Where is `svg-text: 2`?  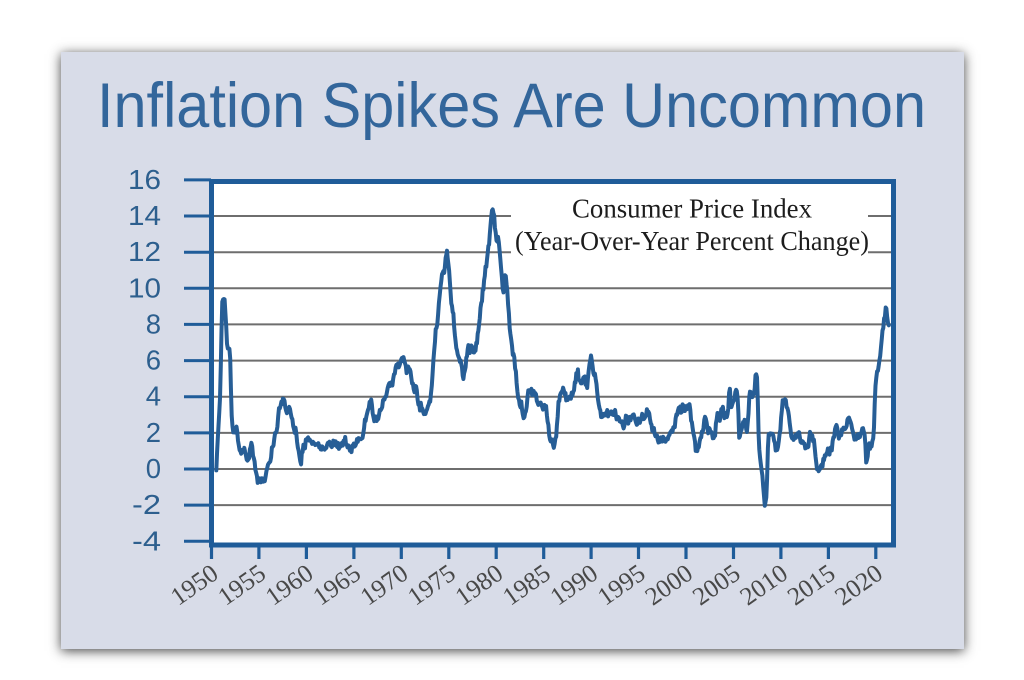 svg-text: 2 is located at coordinates (153, 432).